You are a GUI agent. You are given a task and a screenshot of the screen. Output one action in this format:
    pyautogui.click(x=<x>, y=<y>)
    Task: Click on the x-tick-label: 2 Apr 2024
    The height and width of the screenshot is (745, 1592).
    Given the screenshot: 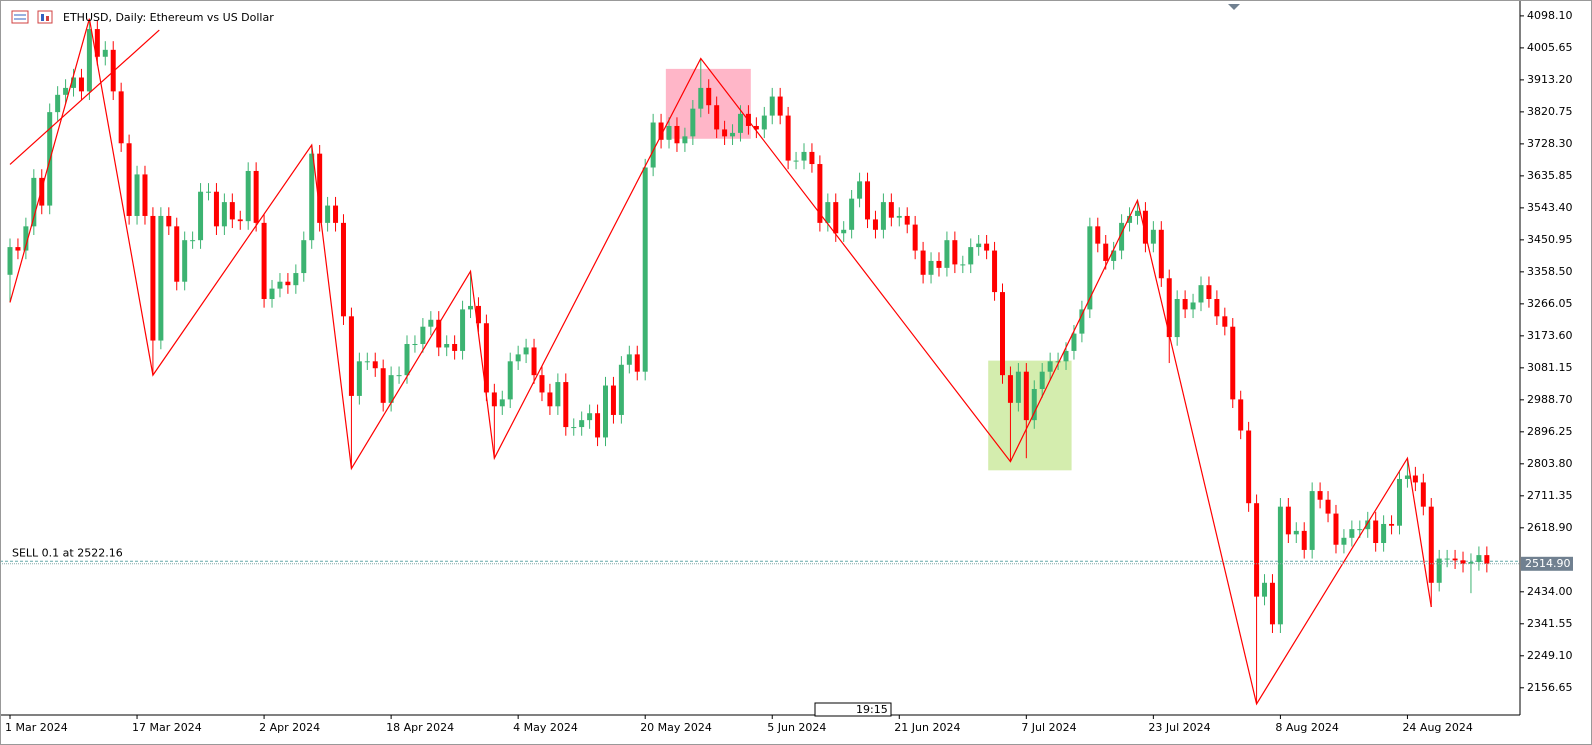 What is the action you would take?
    pyautogui.click(x=289, y=727)
    